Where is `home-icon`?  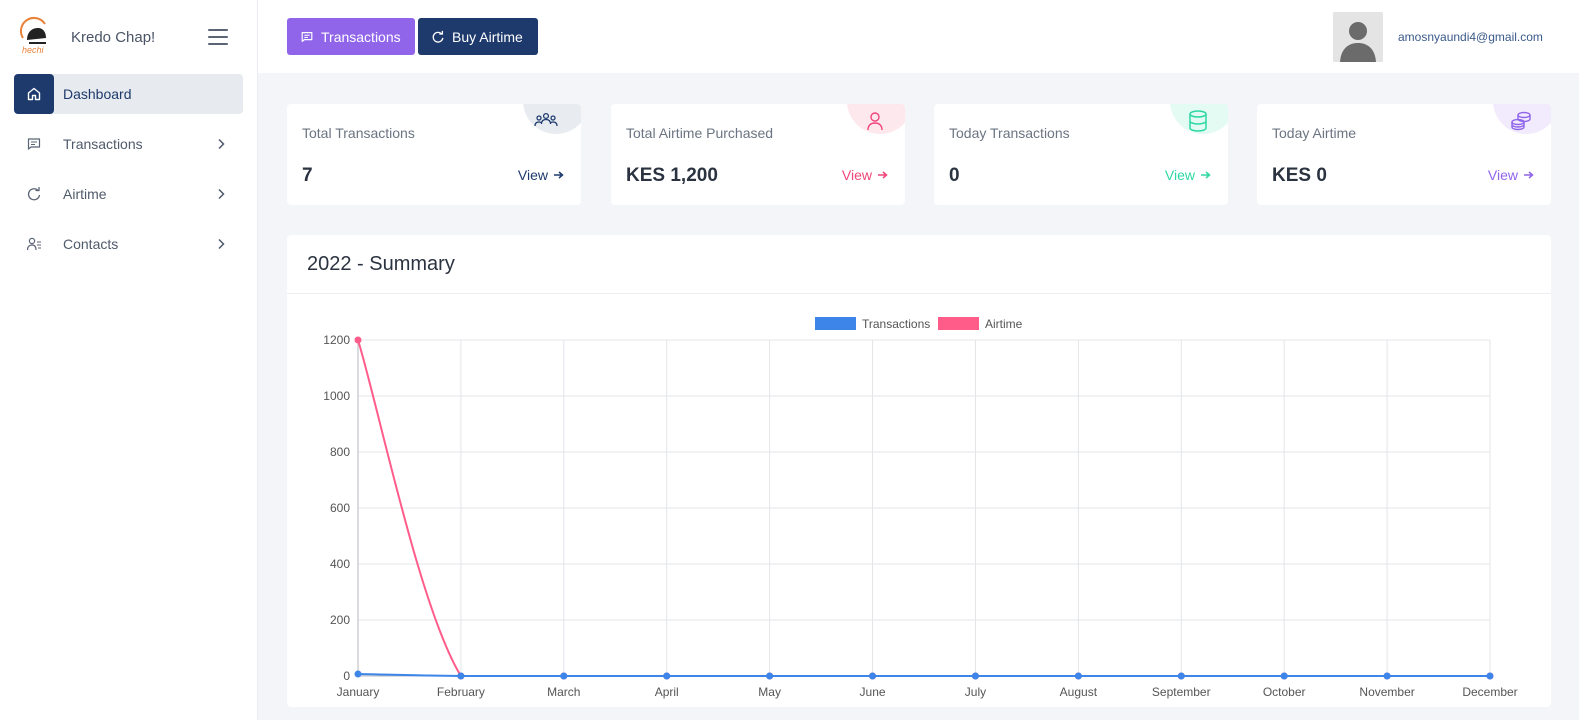
home-icon is located at coordinates (34, 94).